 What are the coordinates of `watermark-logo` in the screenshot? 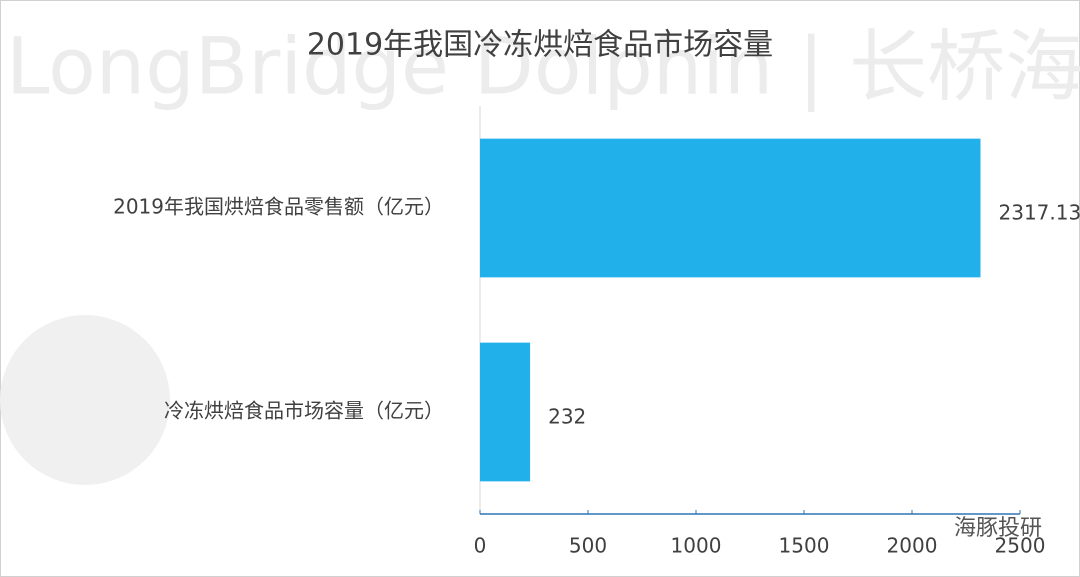 It's located at (85, 400).